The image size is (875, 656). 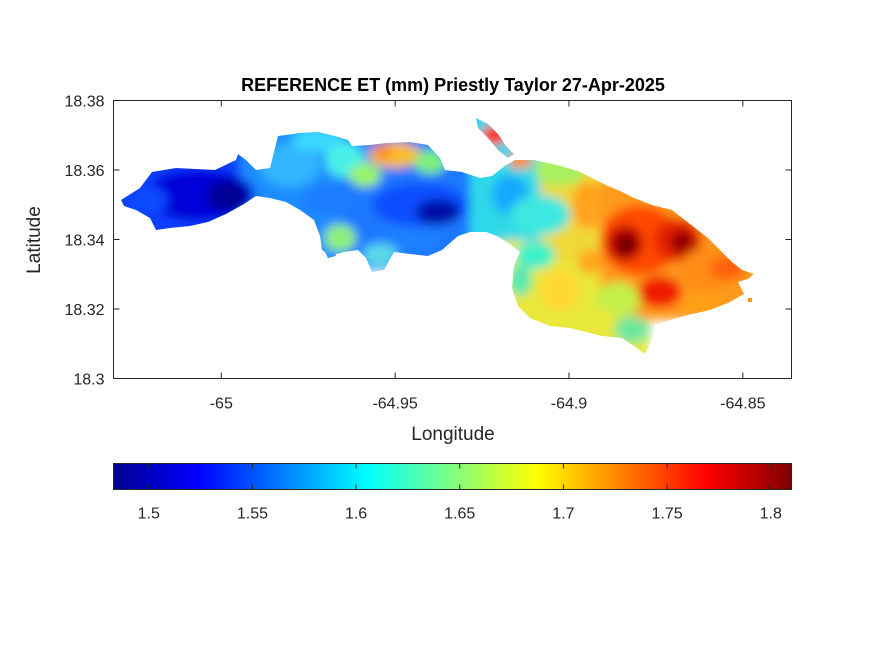 What do you see at coordinates (221, 404) in the screenshot?
I see `x-tick-label: -65` at bounding box center [221, 404].